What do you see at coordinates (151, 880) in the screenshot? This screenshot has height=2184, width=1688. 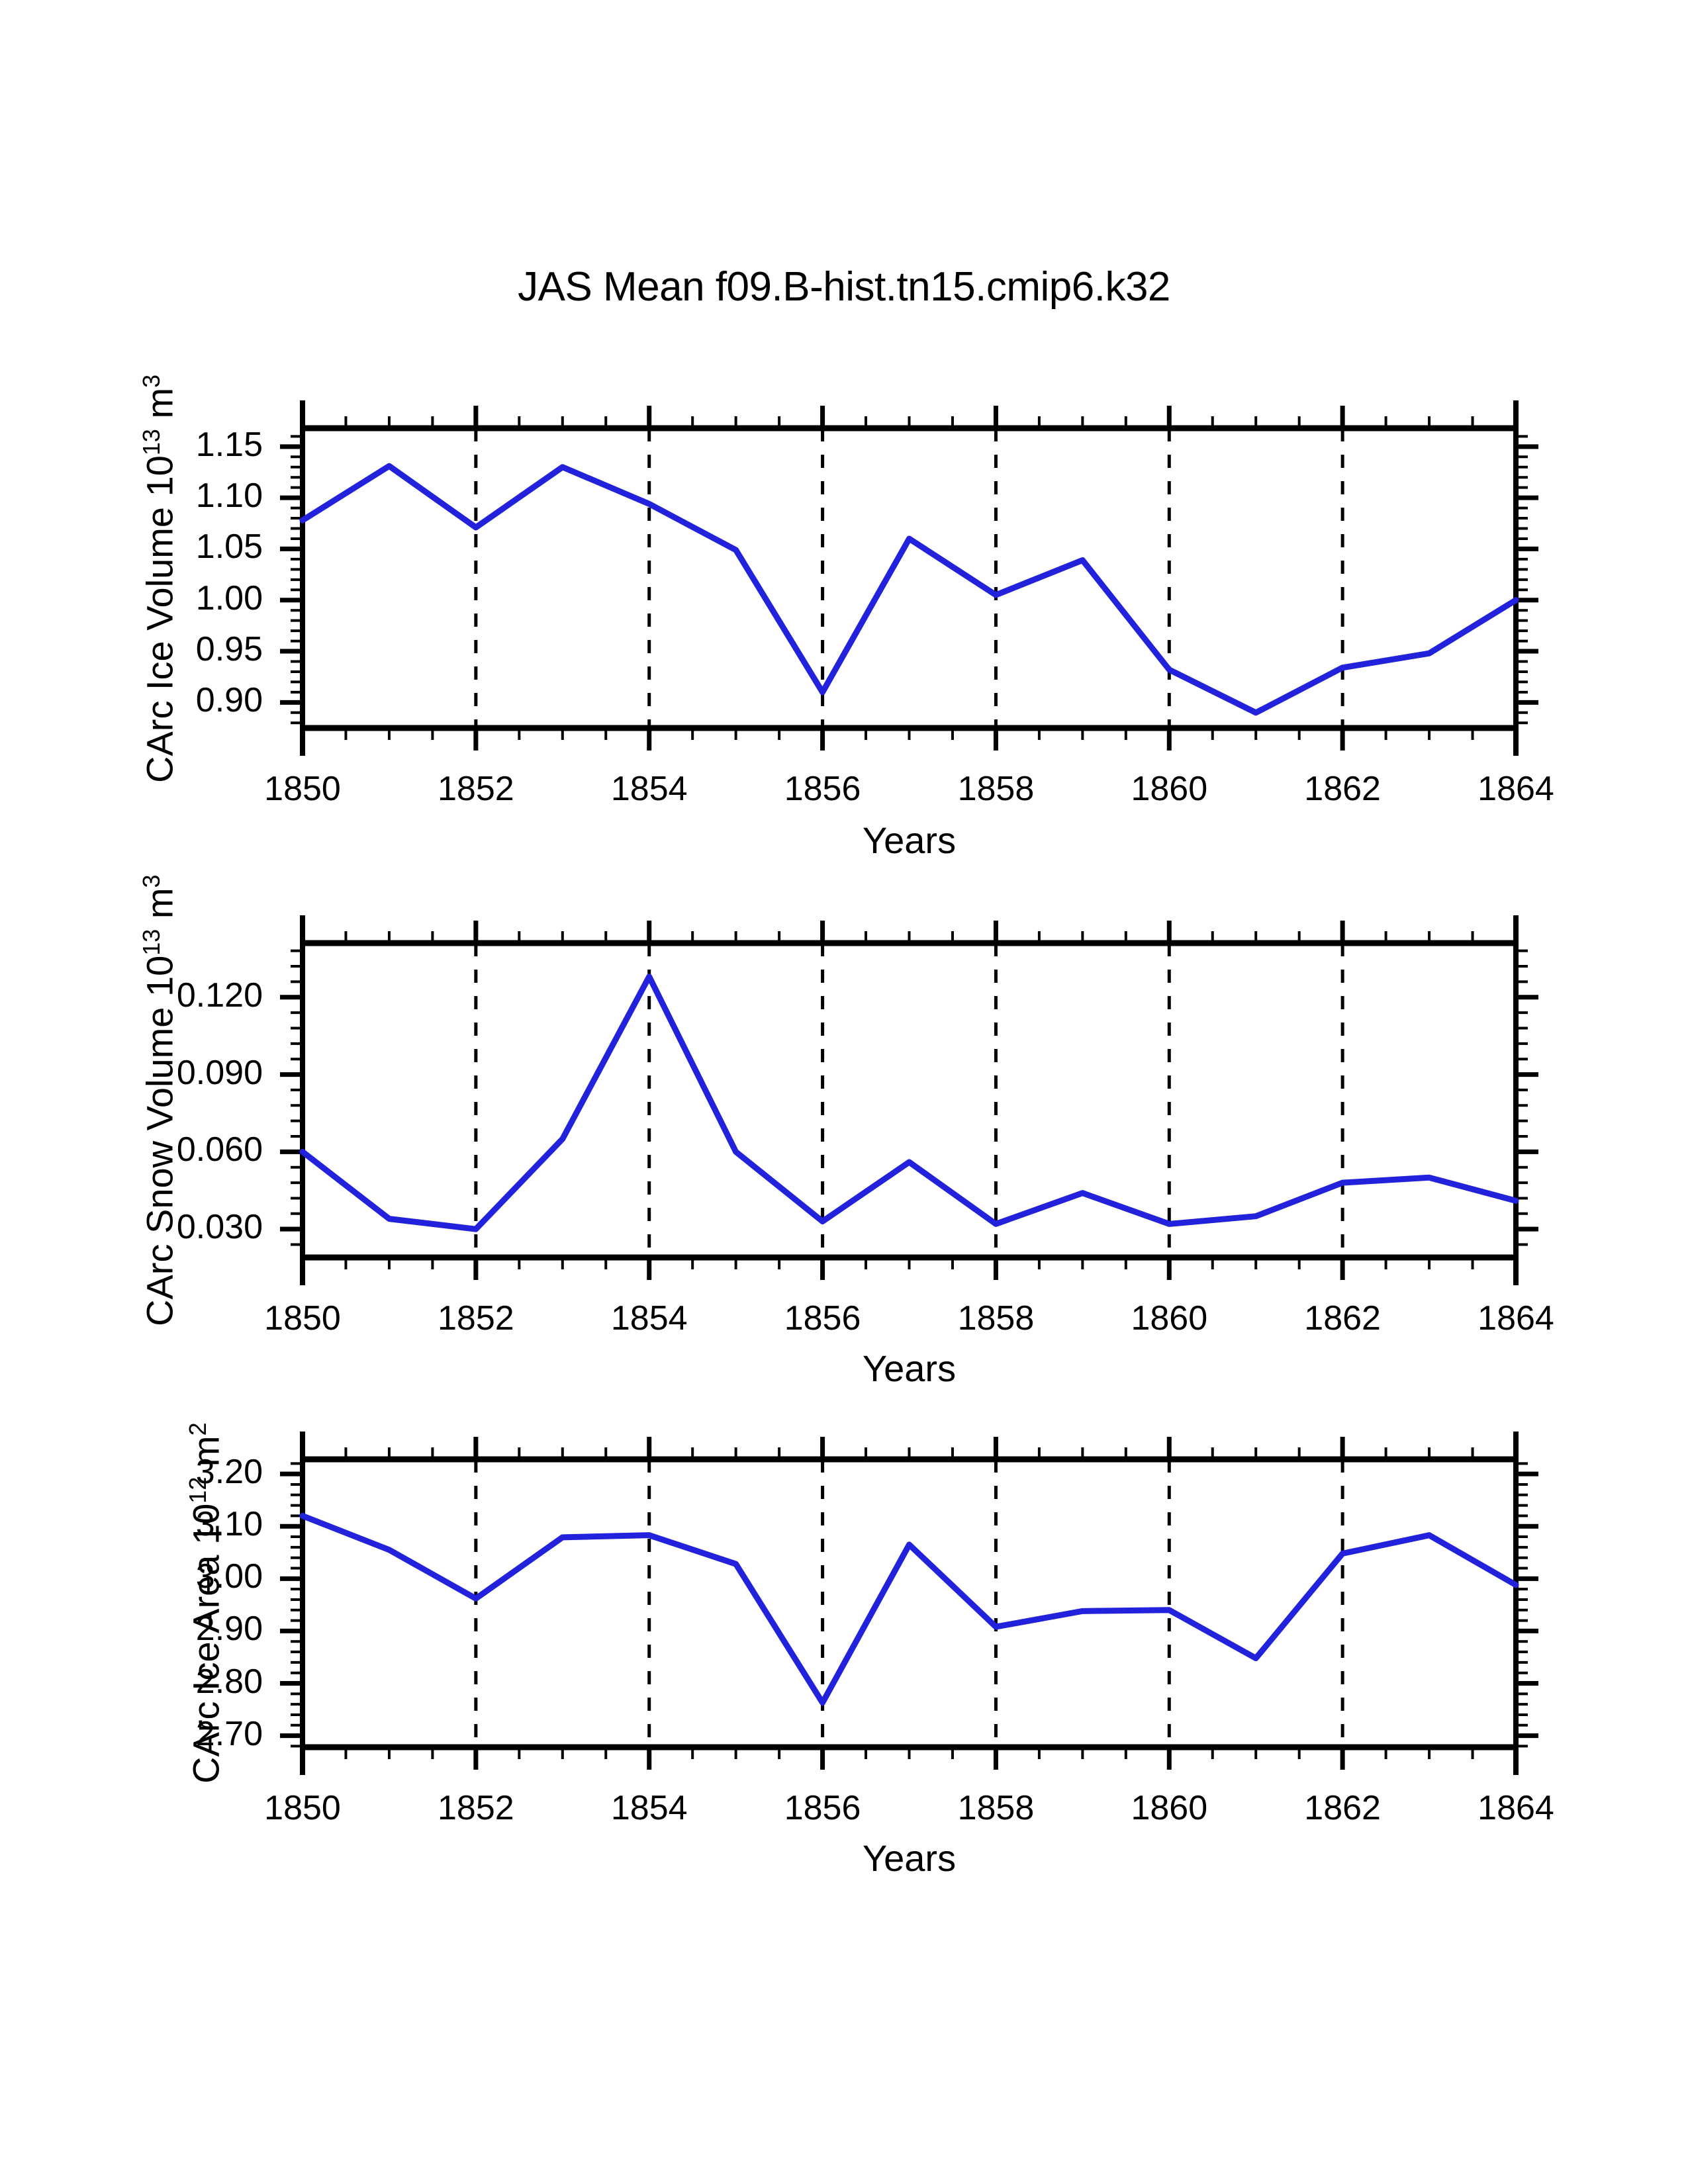 I see `panel-2-y-label-unit-exponent: 3` at bounding box center [151, 880].